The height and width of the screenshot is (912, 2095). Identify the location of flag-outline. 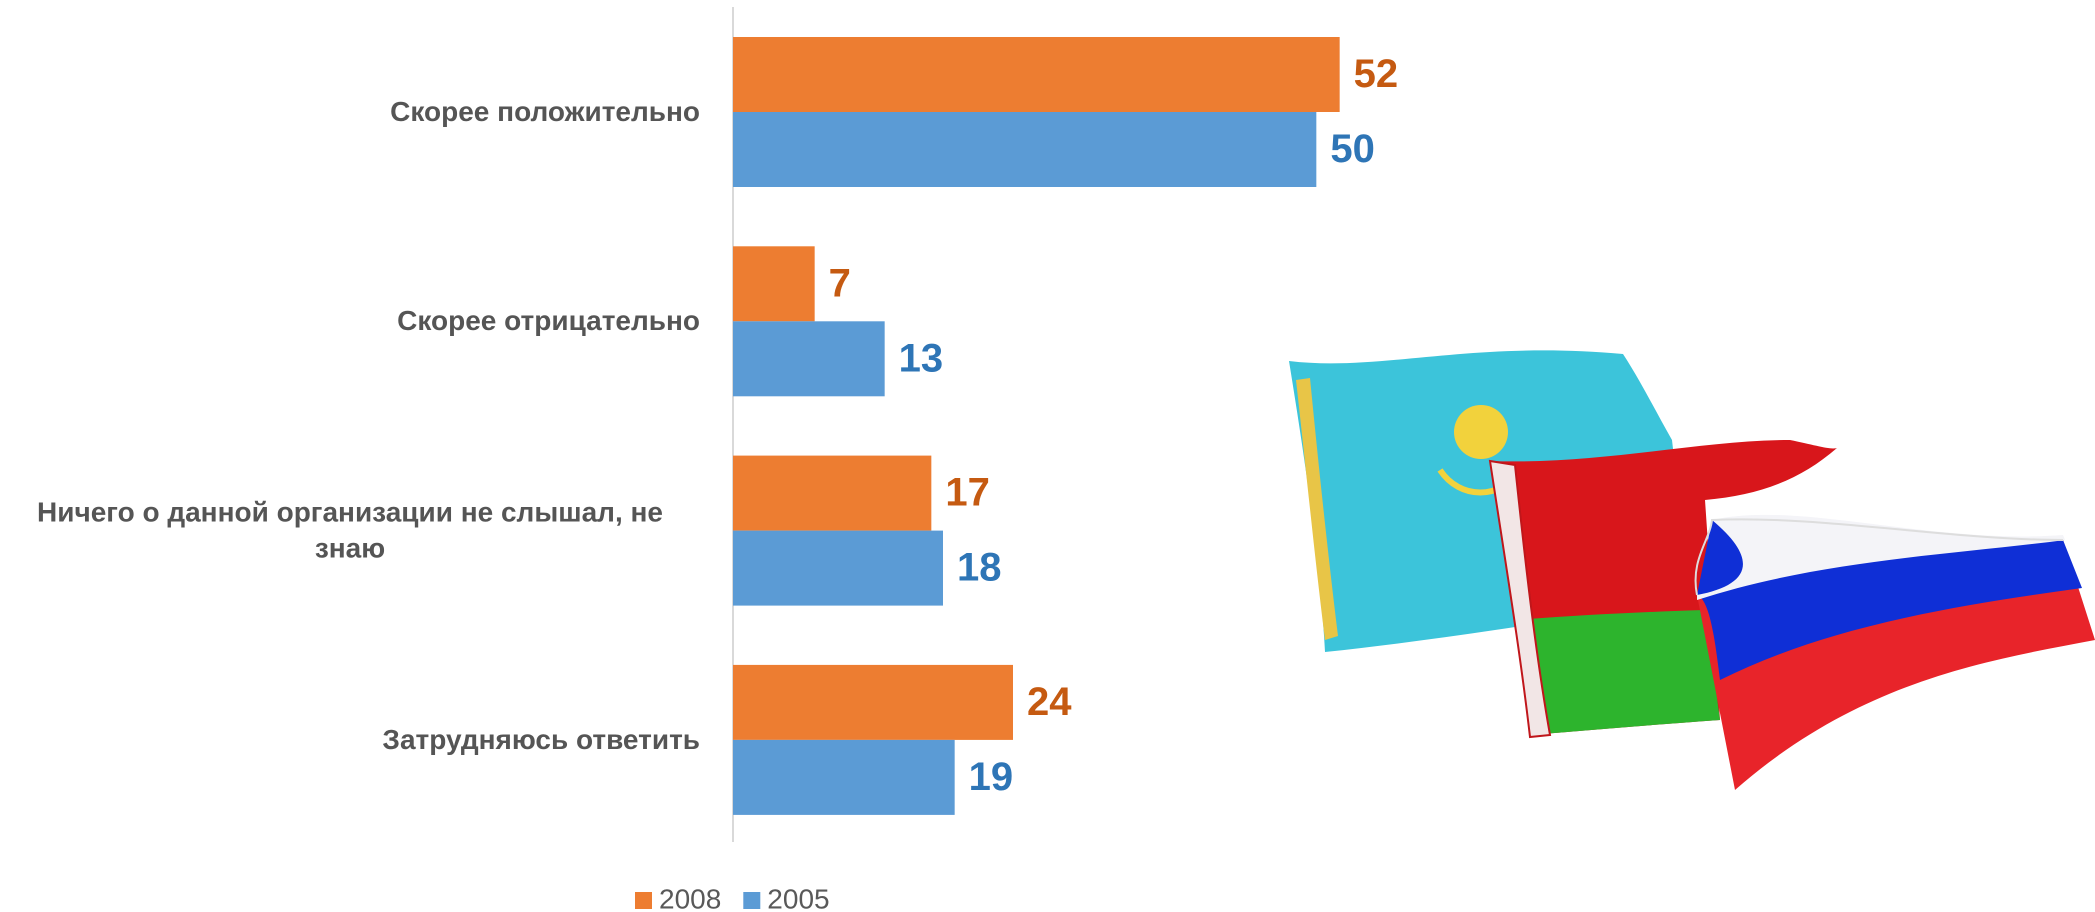
(1879, 557).